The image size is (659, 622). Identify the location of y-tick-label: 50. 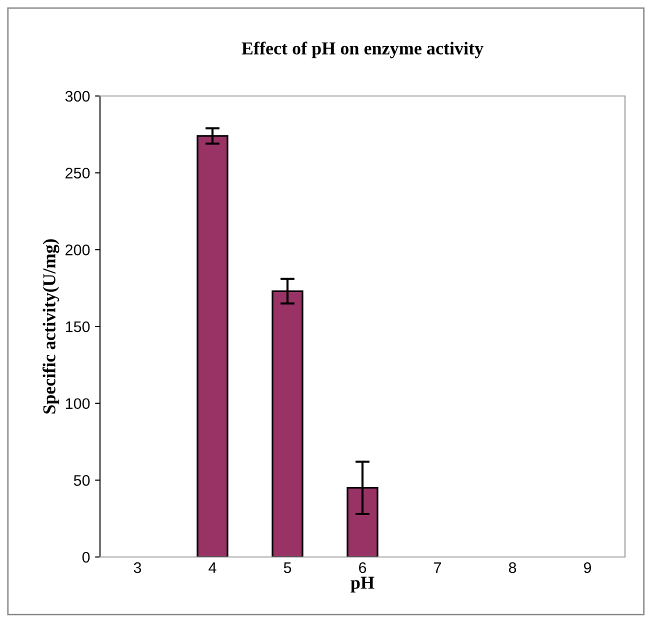
(82, 480).